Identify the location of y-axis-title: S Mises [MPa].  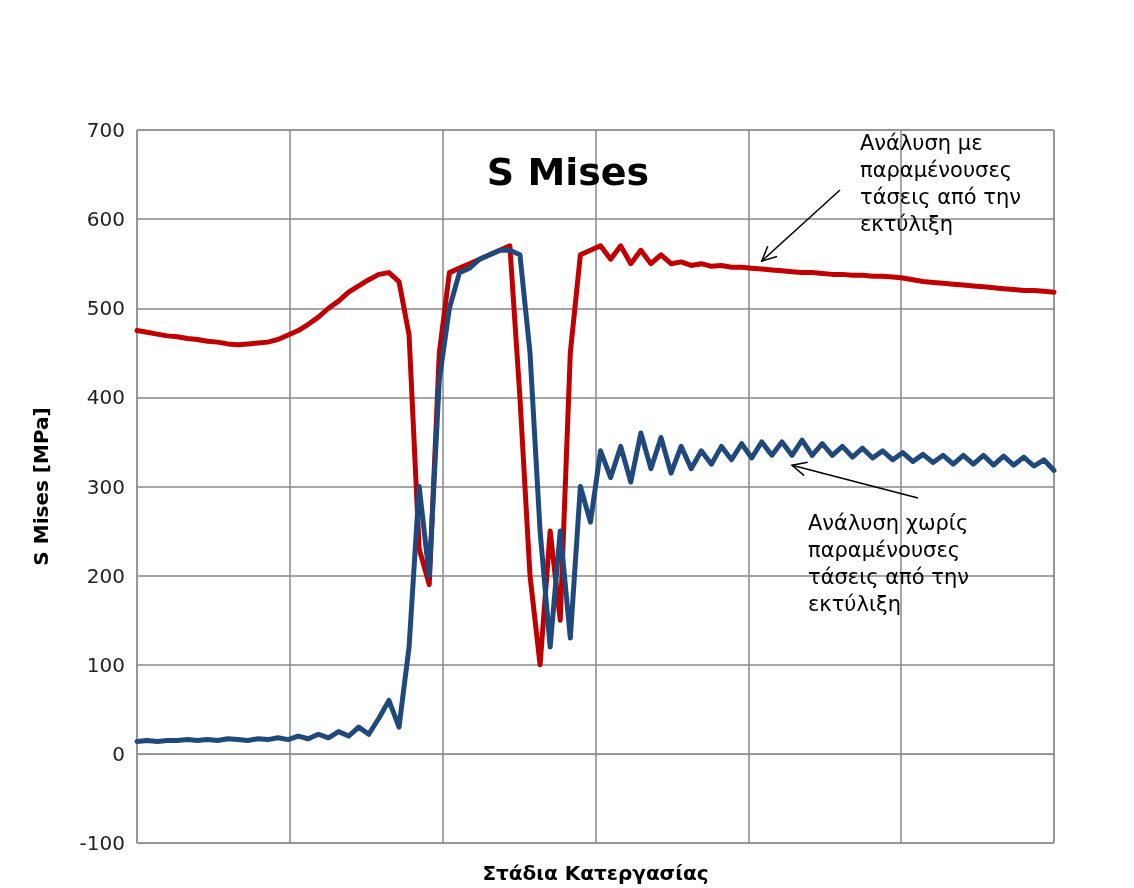
(41, 486).